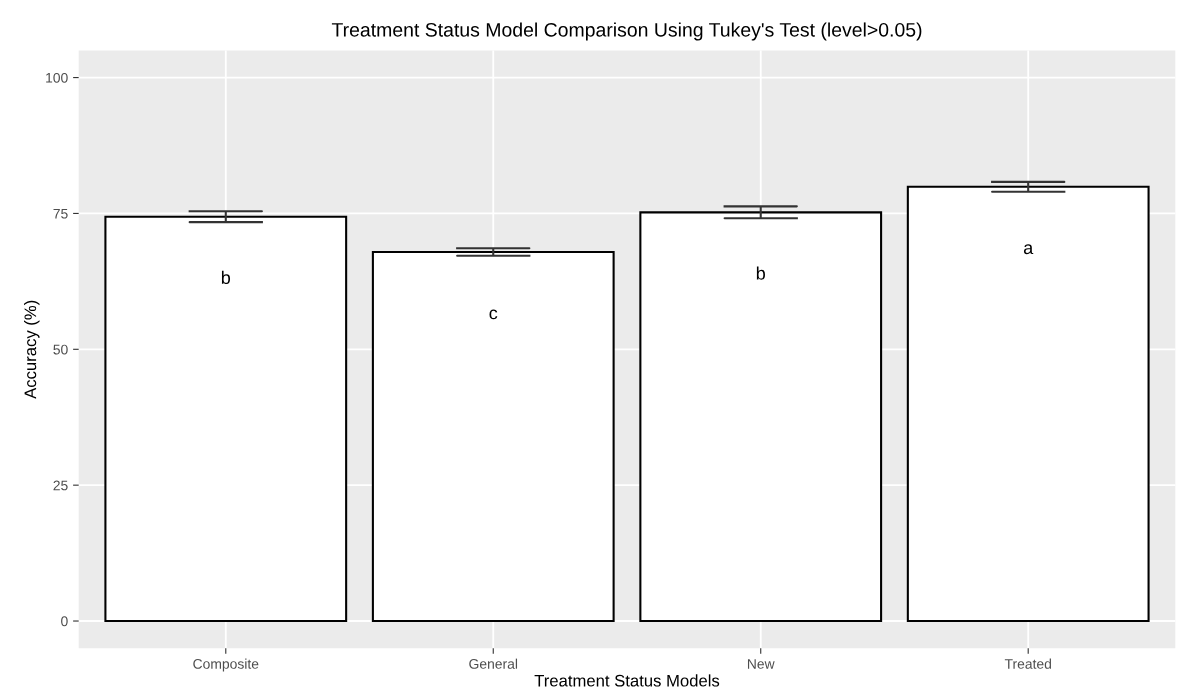 The width and height of the screenshot is (1192, 700). I want to click on y-tick-label: 25, so click(60, 485).